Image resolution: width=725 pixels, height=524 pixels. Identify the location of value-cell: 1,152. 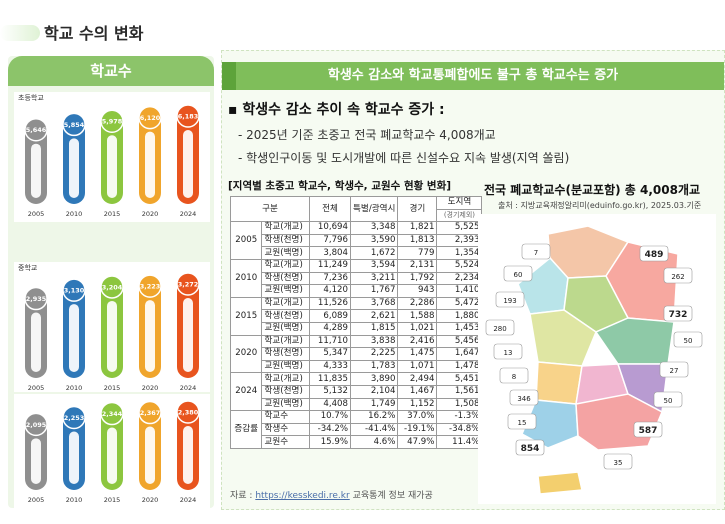
(417, 404).